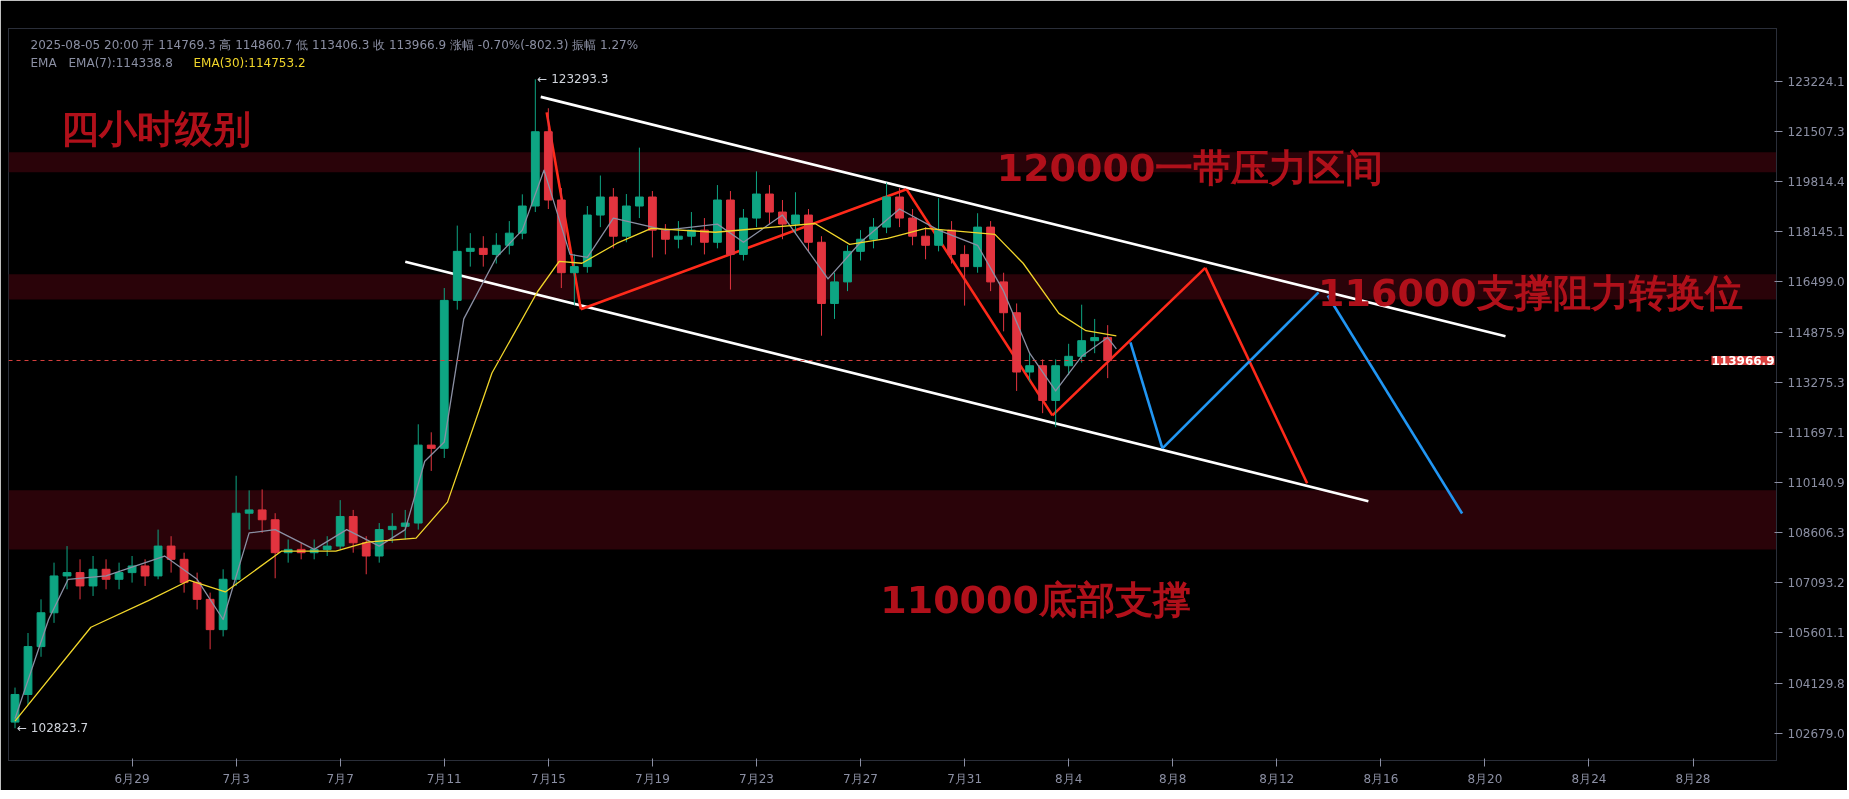 The width and height of the screenshot is (1849, 799). I want to click on text: EMA(7):114338.8, so click(120, 62).